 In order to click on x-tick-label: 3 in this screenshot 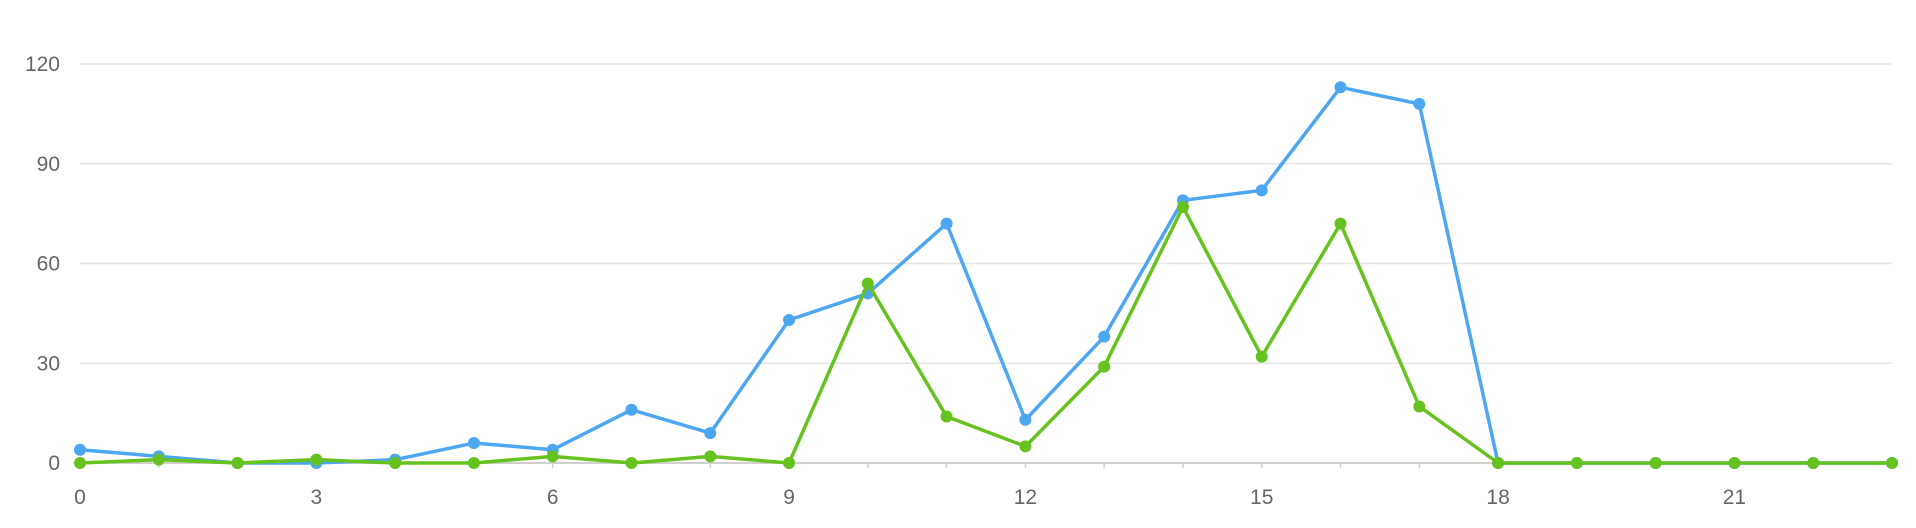, I will do `click(317, 497)`.